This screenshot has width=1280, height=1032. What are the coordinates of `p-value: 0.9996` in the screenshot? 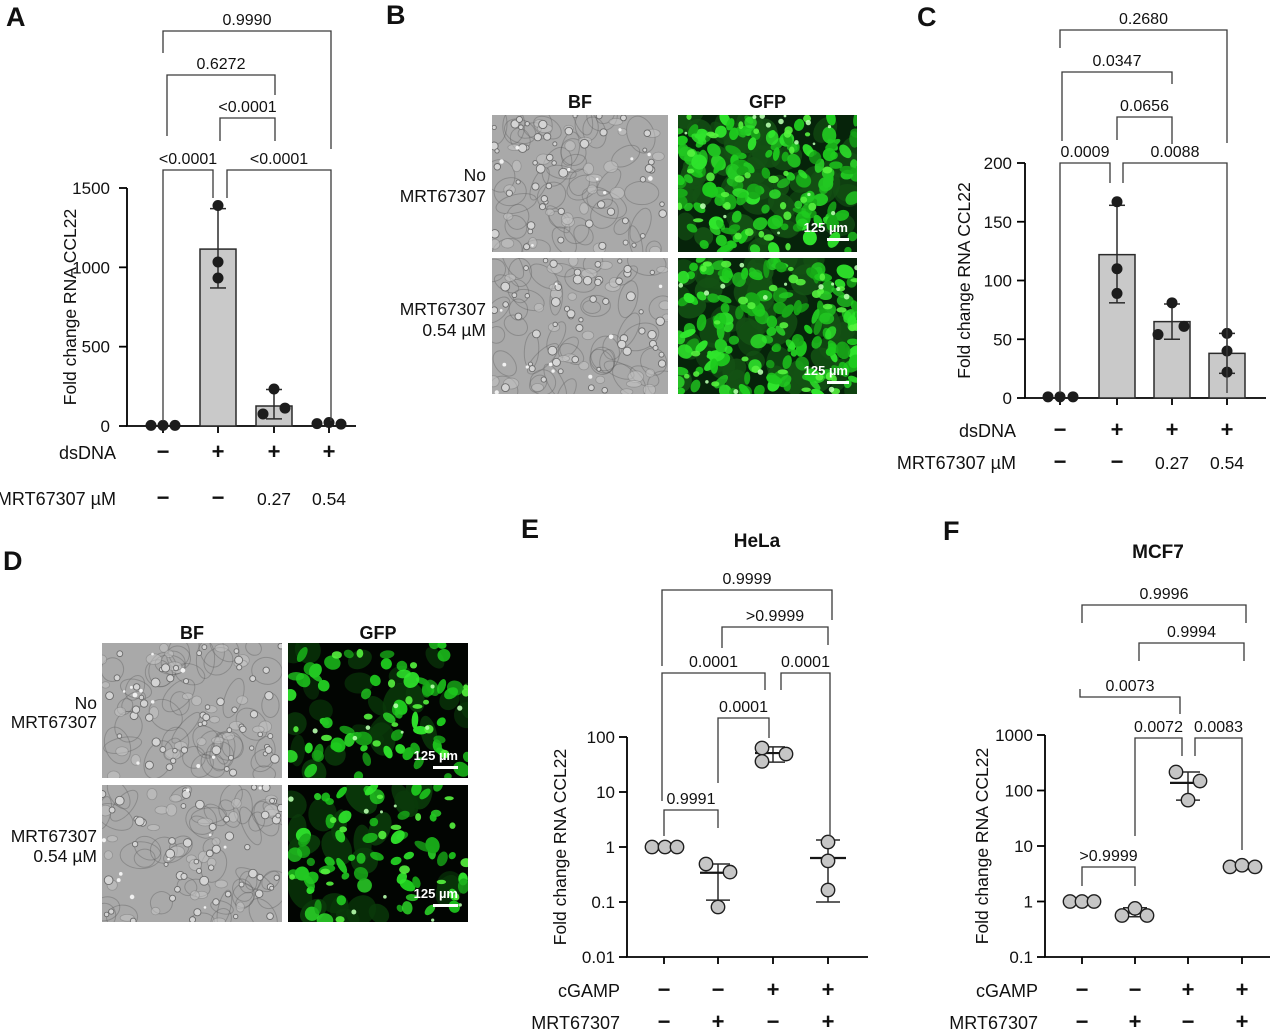 It's located at (1164, 594).